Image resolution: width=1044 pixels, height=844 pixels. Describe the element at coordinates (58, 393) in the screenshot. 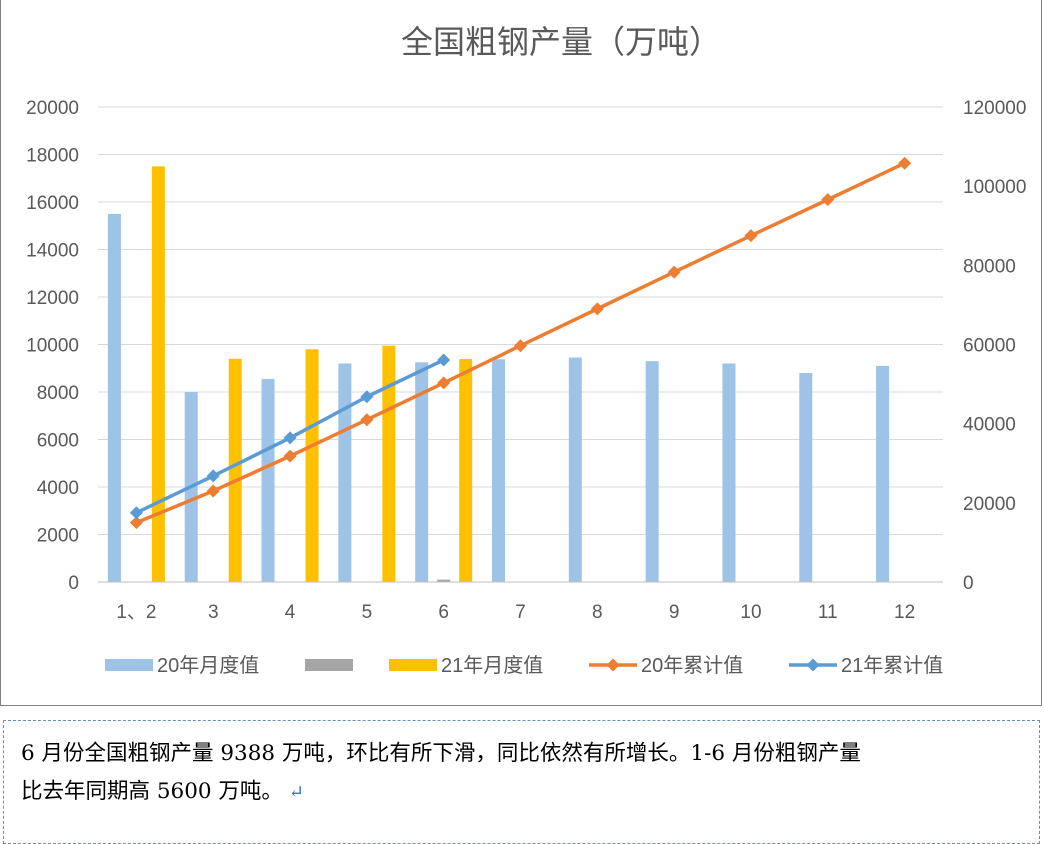

I see `left-axis-tick-label: 8000` at that location.